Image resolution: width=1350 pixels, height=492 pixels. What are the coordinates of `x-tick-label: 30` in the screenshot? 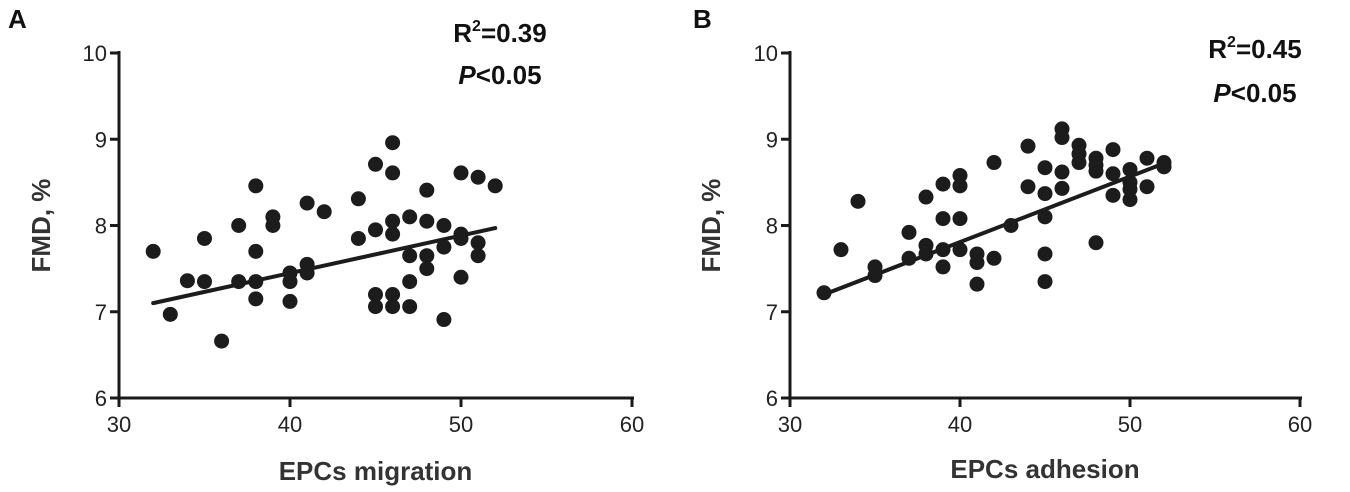 It's located at (790, 424).